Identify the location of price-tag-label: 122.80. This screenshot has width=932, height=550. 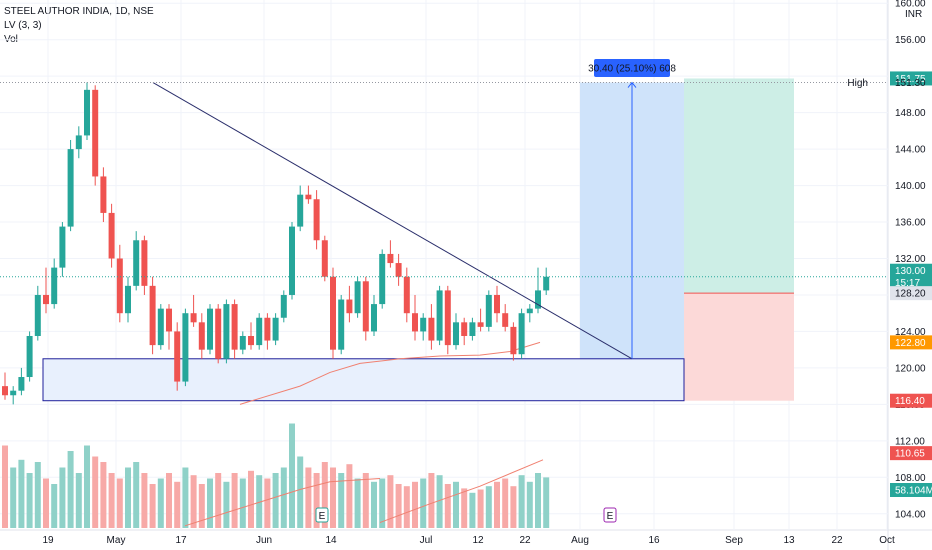
(910, 343).